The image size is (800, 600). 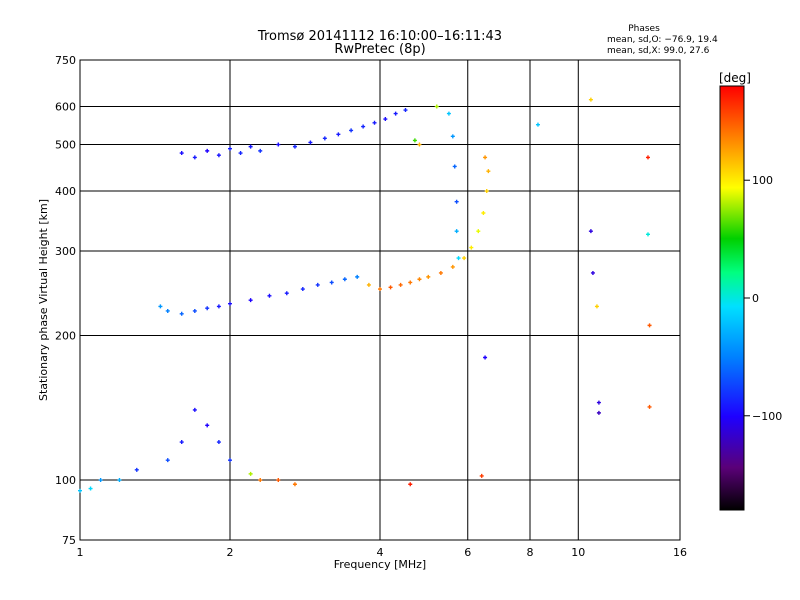 What do you see at coordinates (65, 300) in the screenshot?
I see `y-axis-ticks: 75 100 200 300 400 500 600 750` at bounding box center [65, 300].